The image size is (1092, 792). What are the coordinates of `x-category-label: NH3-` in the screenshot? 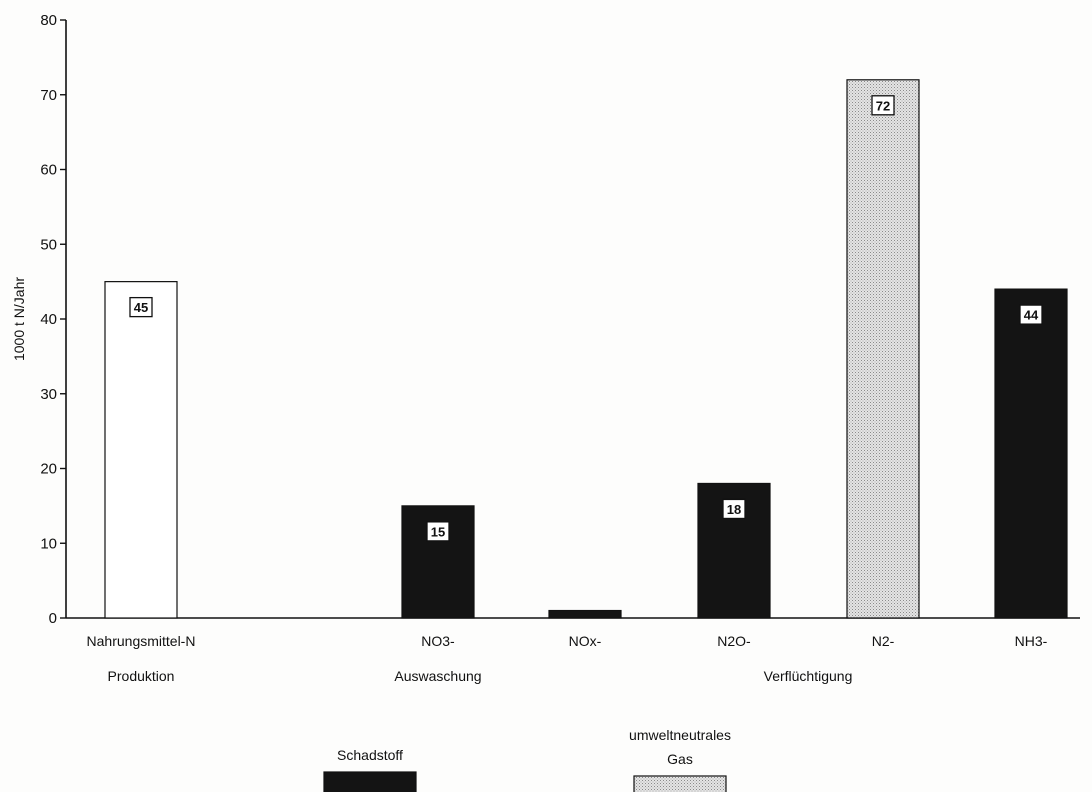 It's located at (1031, 641).